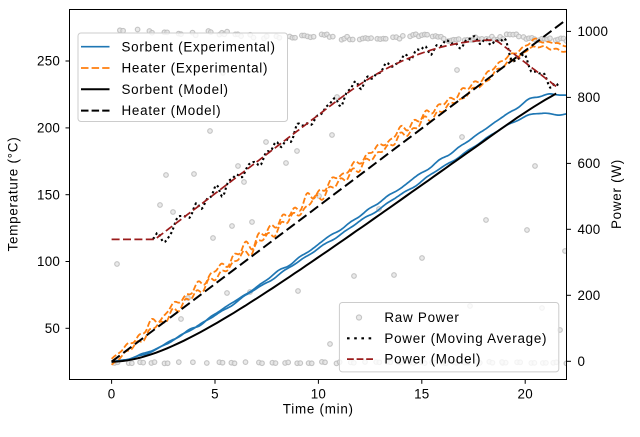 Image resolution: width=640 pixels, height=437 pixels. What do you see at coordinates (195, 68) in the screenshot?
I see `svg-text: Heater (Experimental)` at bounding box center [195, 68].